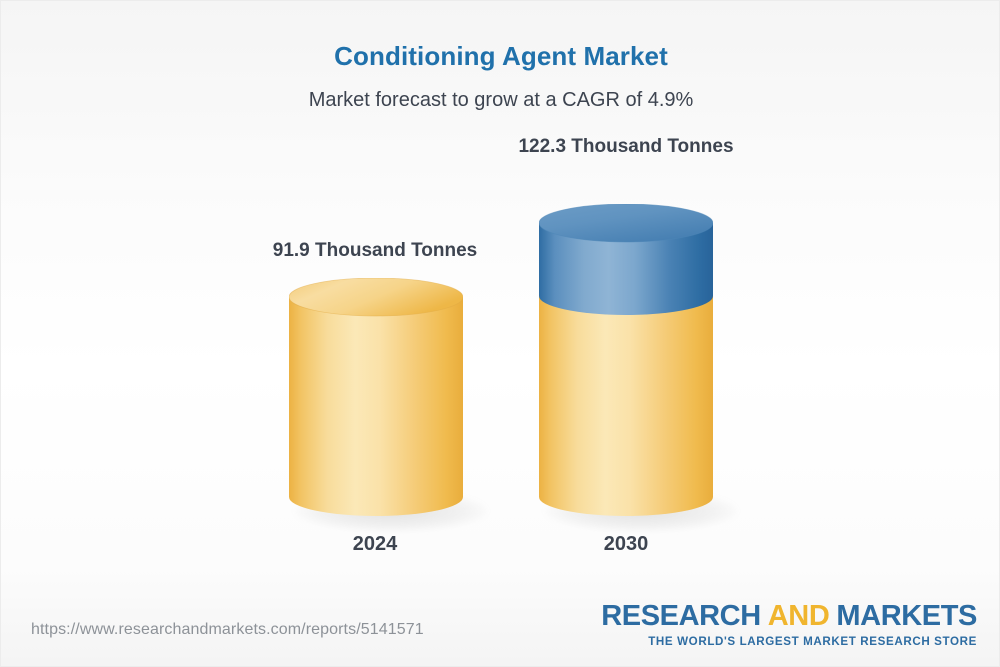  What do you see at coordinates (626, 360) in the screenshot?
I see `bar-2030-shape` at bounding box center [626, 360].